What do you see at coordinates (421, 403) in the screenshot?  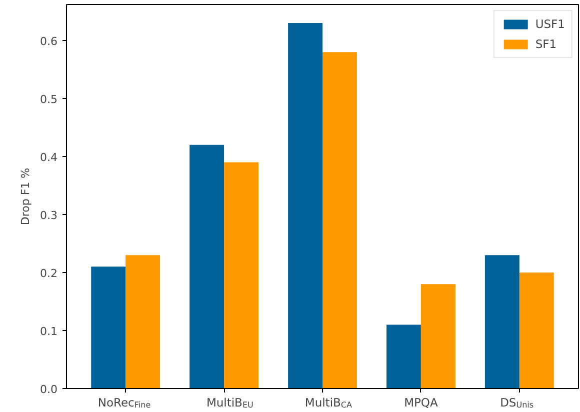 I see `x-tick-label: MPQA` at bounding box center [421, 403].